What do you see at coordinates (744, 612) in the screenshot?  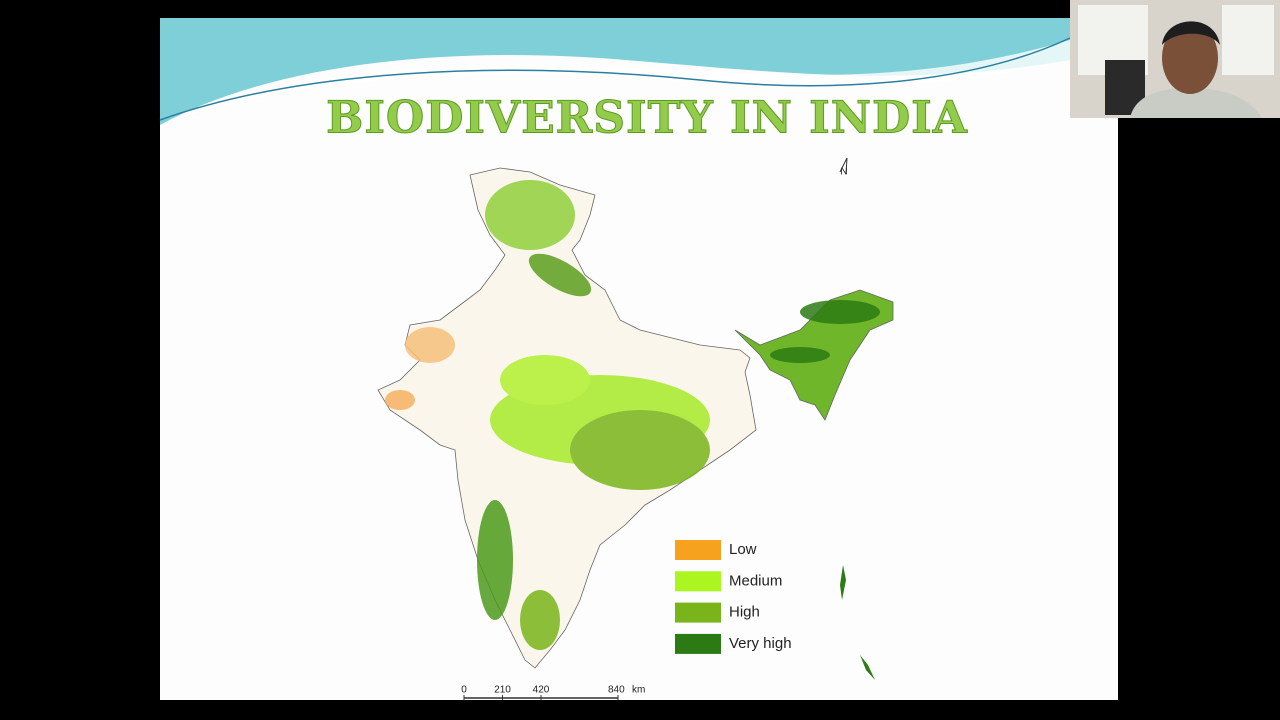 I see `legend-label: High` at bounding box center [744, 612].